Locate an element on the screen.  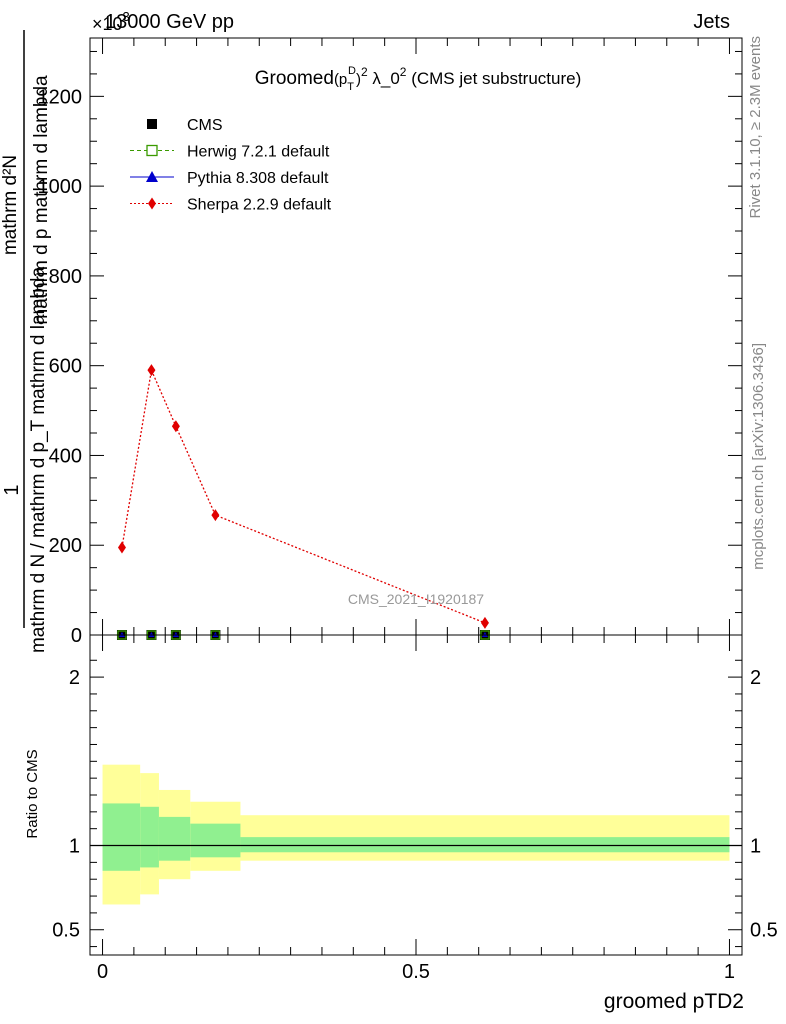
ylabel-numerator: 1 is located at coordinates (12, 489).